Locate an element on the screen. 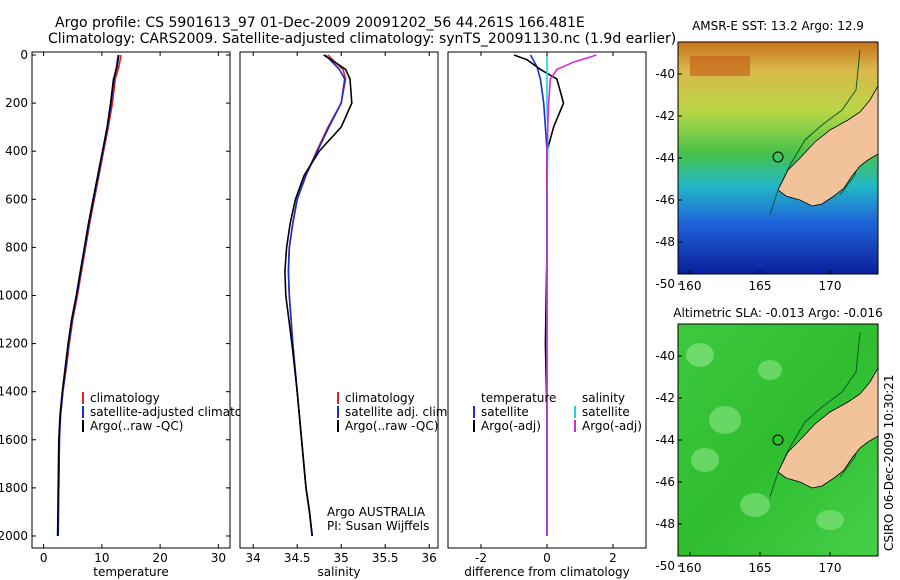 The image size is (900, 580). legend-sal-satellite-label: satellite is located at coordinates (606, 412).